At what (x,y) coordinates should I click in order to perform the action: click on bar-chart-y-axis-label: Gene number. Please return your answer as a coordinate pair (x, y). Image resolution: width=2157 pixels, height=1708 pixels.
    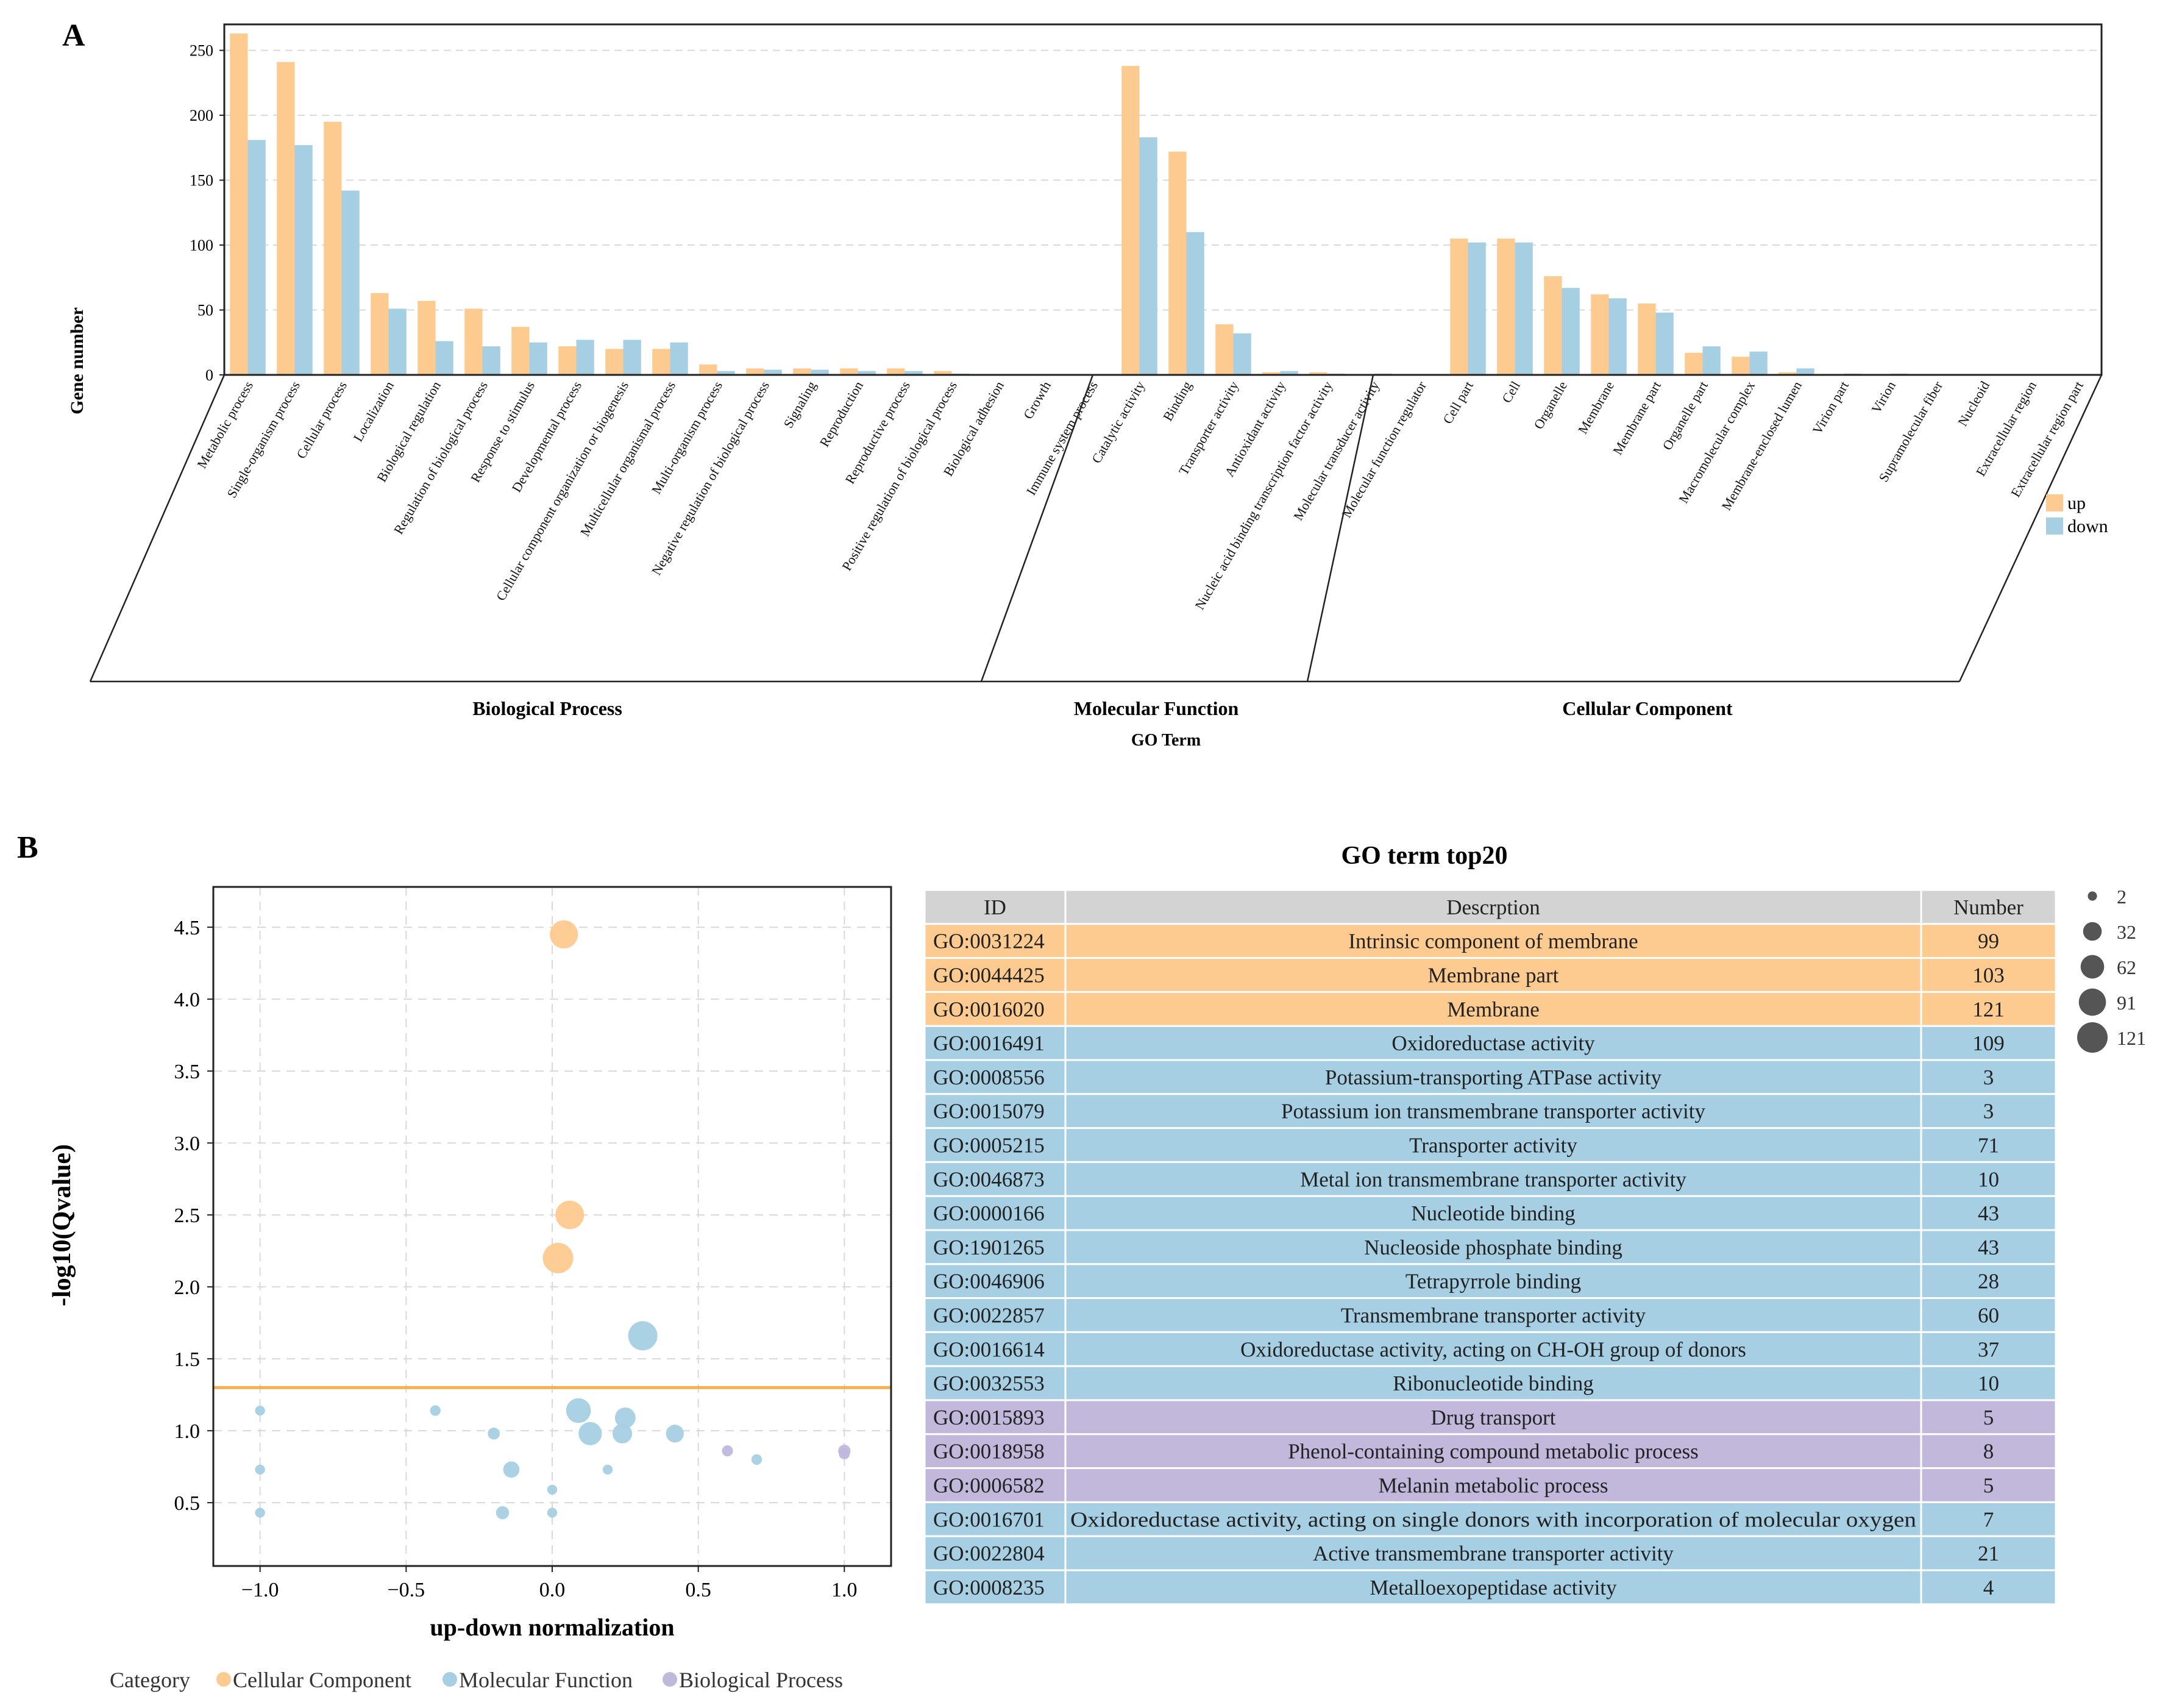
    Looking at the image, I should click on (77, 361).